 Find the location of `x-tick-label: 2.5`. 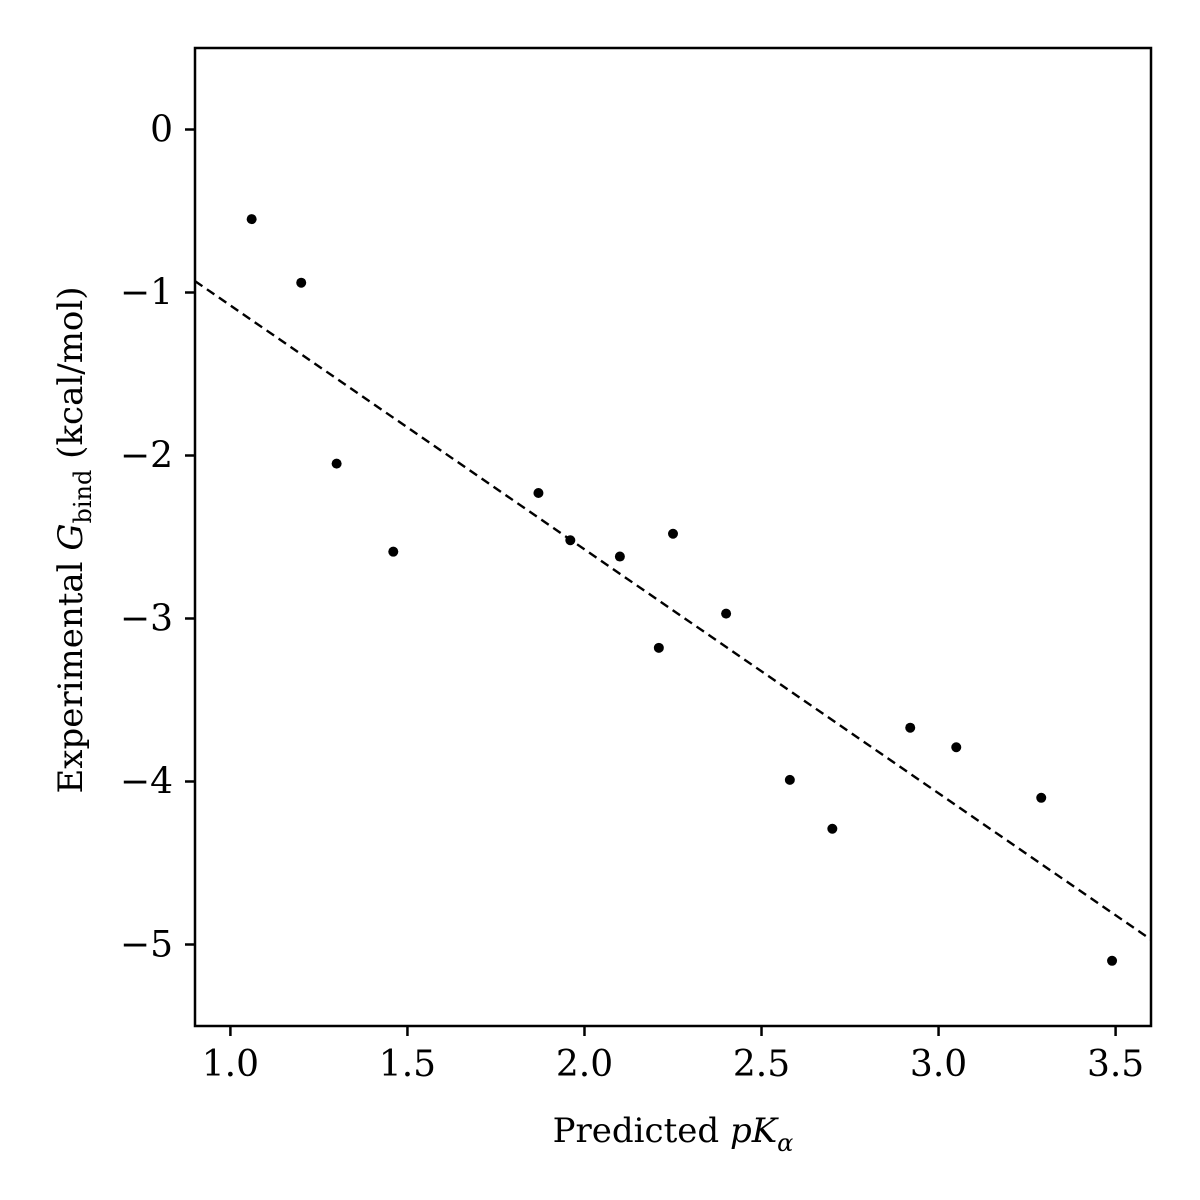

x-tick-label: 2.5 is located at coordinates (761, 1064).